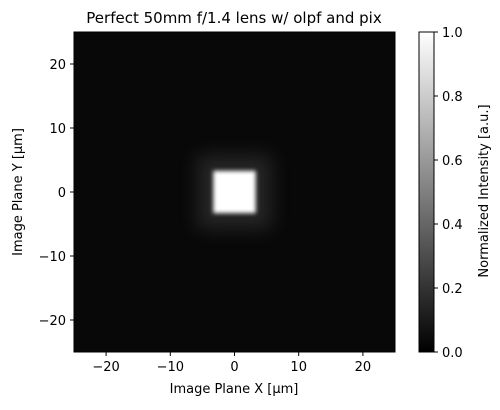 The height and width of the screenshot is (410, 500). I want to click on colorbar-tick-label: 0.6, so click(452, 161).